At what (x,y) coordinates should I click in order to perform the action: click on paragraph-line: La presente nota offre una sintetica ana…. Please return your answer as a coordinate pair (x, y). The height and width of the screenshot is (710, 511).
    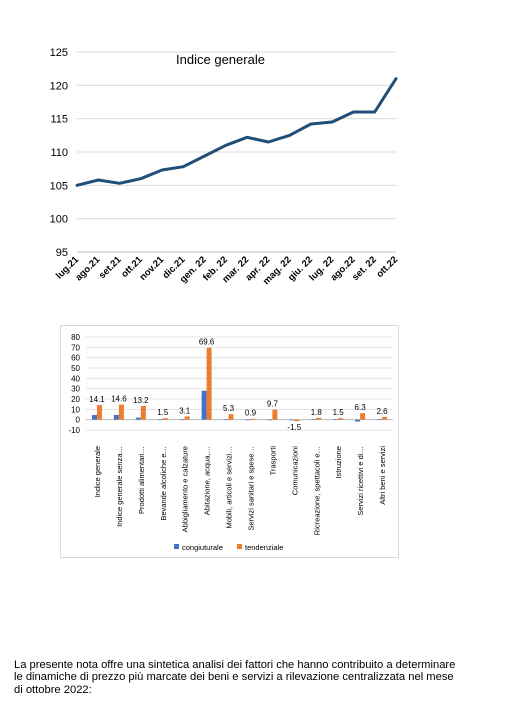
    Looking at the image, I should click on (235, 665).